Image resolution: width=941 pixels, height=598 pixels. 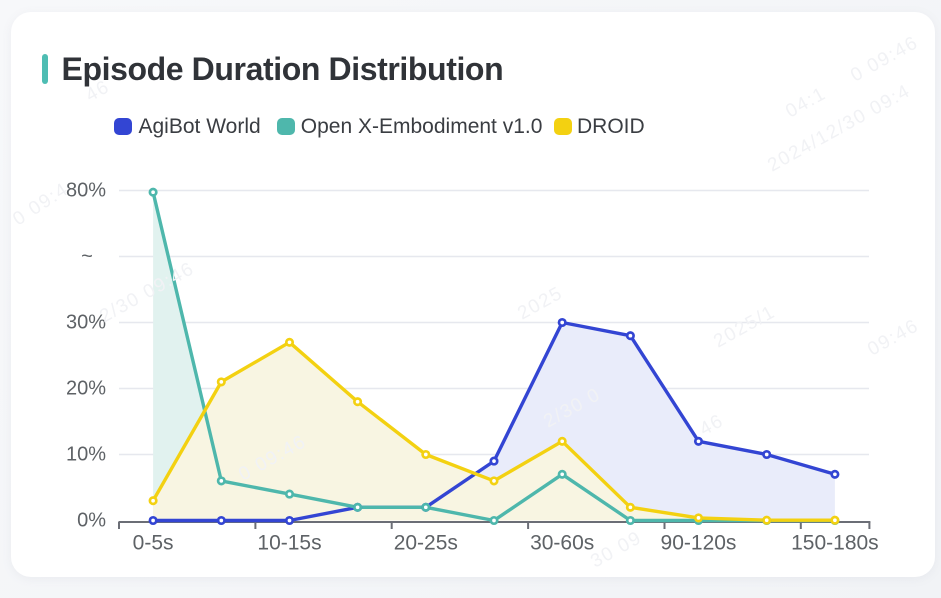 What do you see at coordinates (806, 102) in the screenshot?
I see `svg-text: 04:1` at bounding box center [806, 102].